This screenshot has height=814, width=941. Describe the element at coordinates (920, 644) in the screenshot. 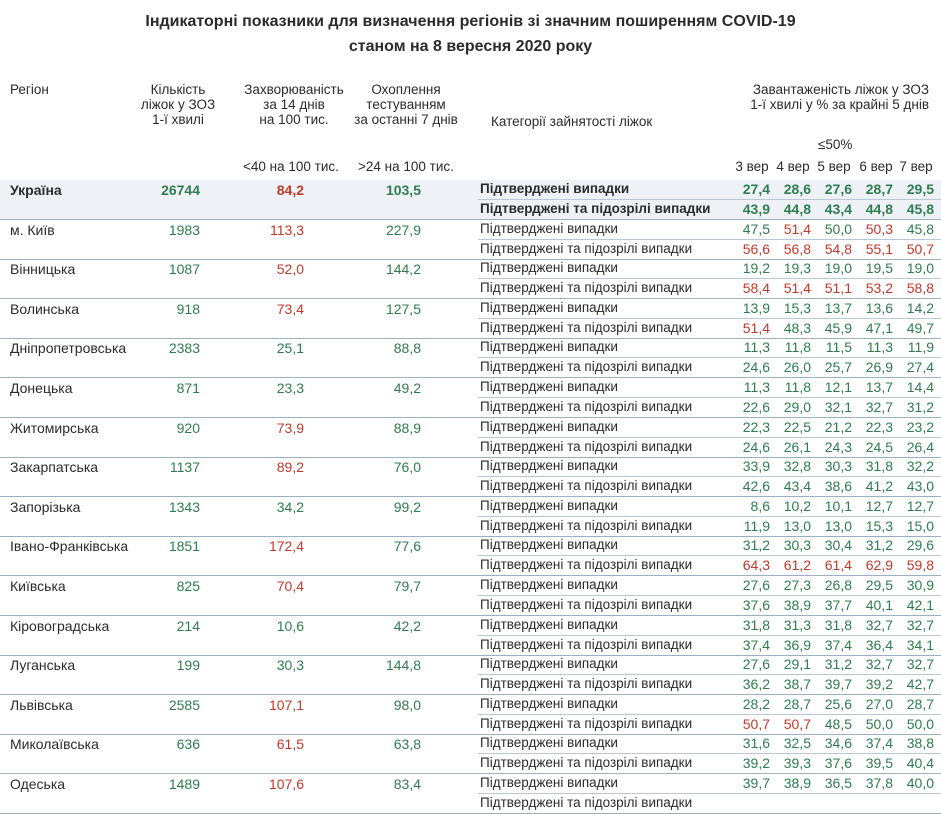

I see `load-value: 34,1` at that location.